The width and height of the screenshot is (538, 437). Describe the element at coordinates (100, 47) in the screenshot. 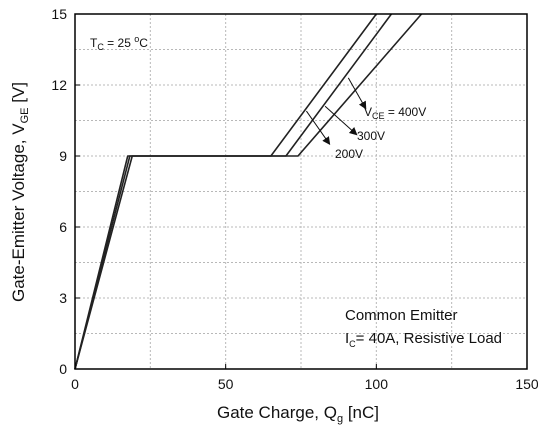

I see `temp-sub: C` at that location.